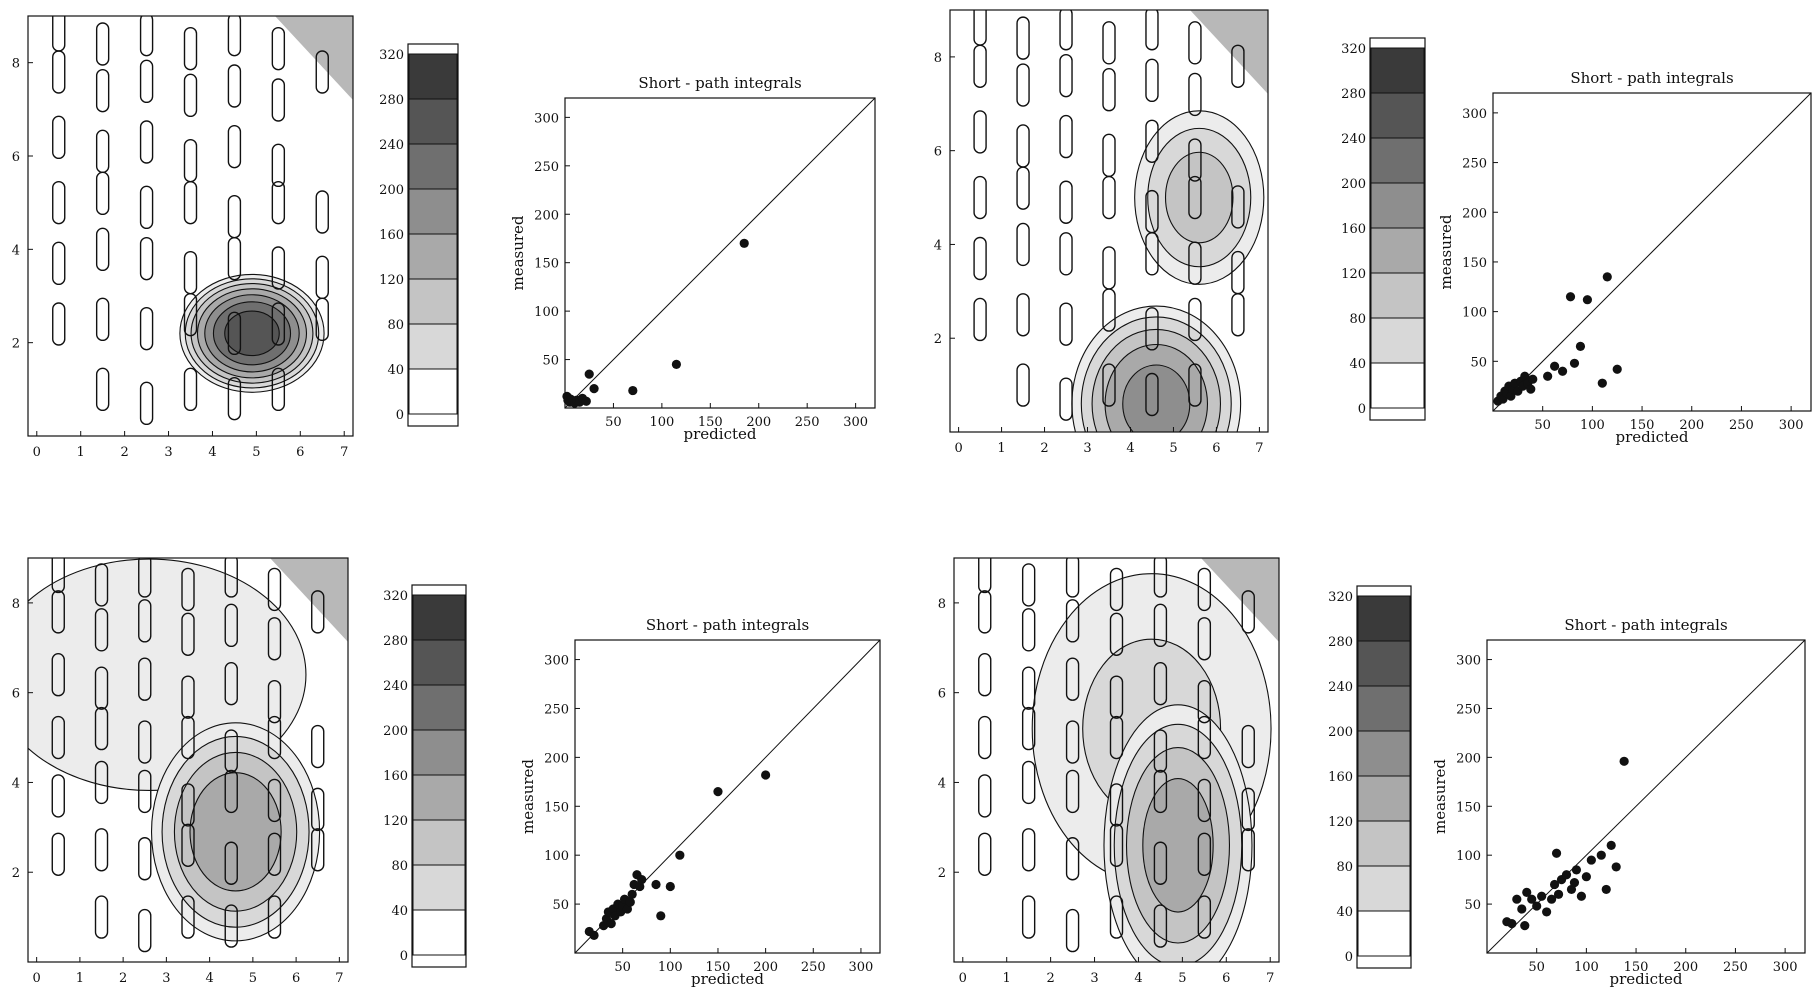 This screenshot has height=997, width=1817. What do you see at coordinates (1468, 661) in the screenshot?
I see `y-tick-label: 300` at bounding box center [1468, 661].